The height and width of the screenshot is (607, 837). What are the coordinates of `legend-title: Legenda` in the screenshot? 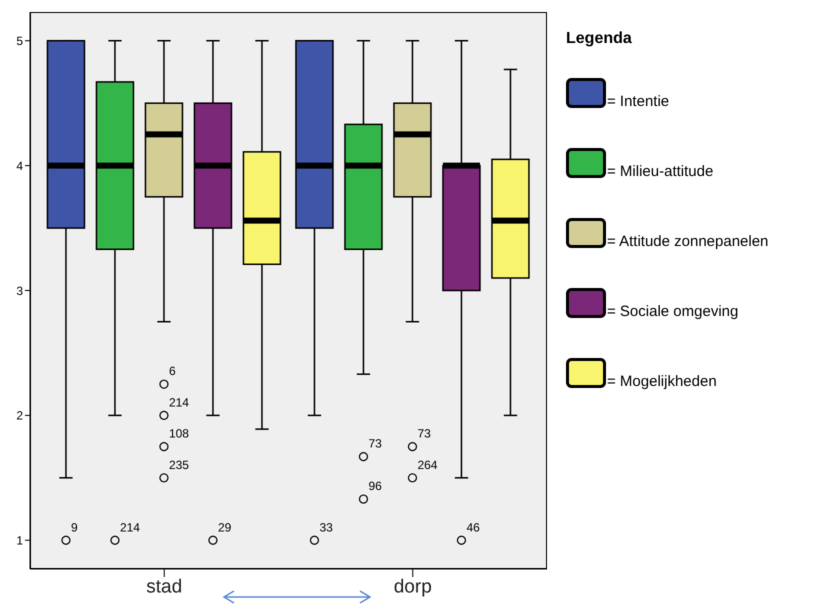 It's located at (599, 39).